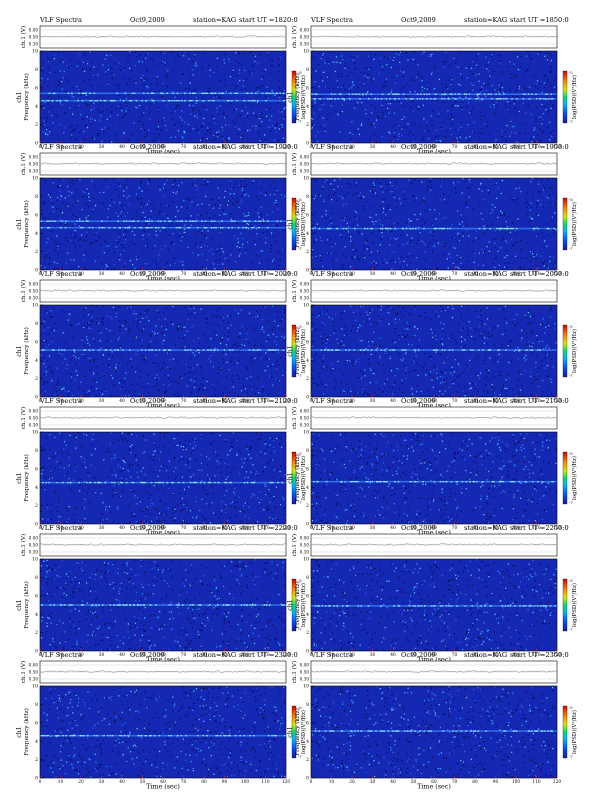 The image size is (612, 792). What do you see at coordinates (305, 411) in the screenshot?
I see `ch1-tick-label: 0.00` at bounding box center [305, 411].